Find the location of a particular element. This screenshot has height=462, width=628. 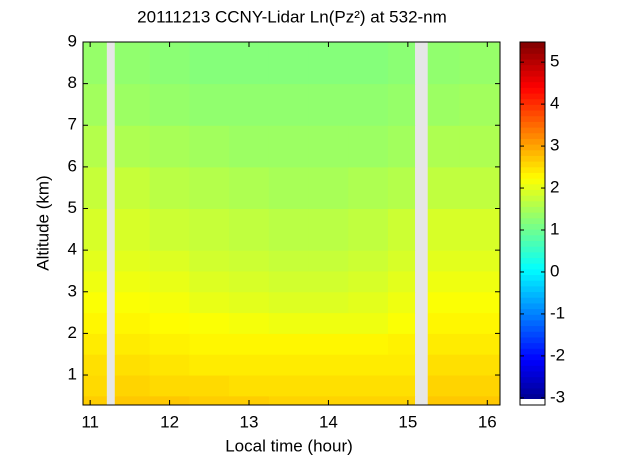

colorbar-tick-label: -2 is located at coordinates (557, 354).